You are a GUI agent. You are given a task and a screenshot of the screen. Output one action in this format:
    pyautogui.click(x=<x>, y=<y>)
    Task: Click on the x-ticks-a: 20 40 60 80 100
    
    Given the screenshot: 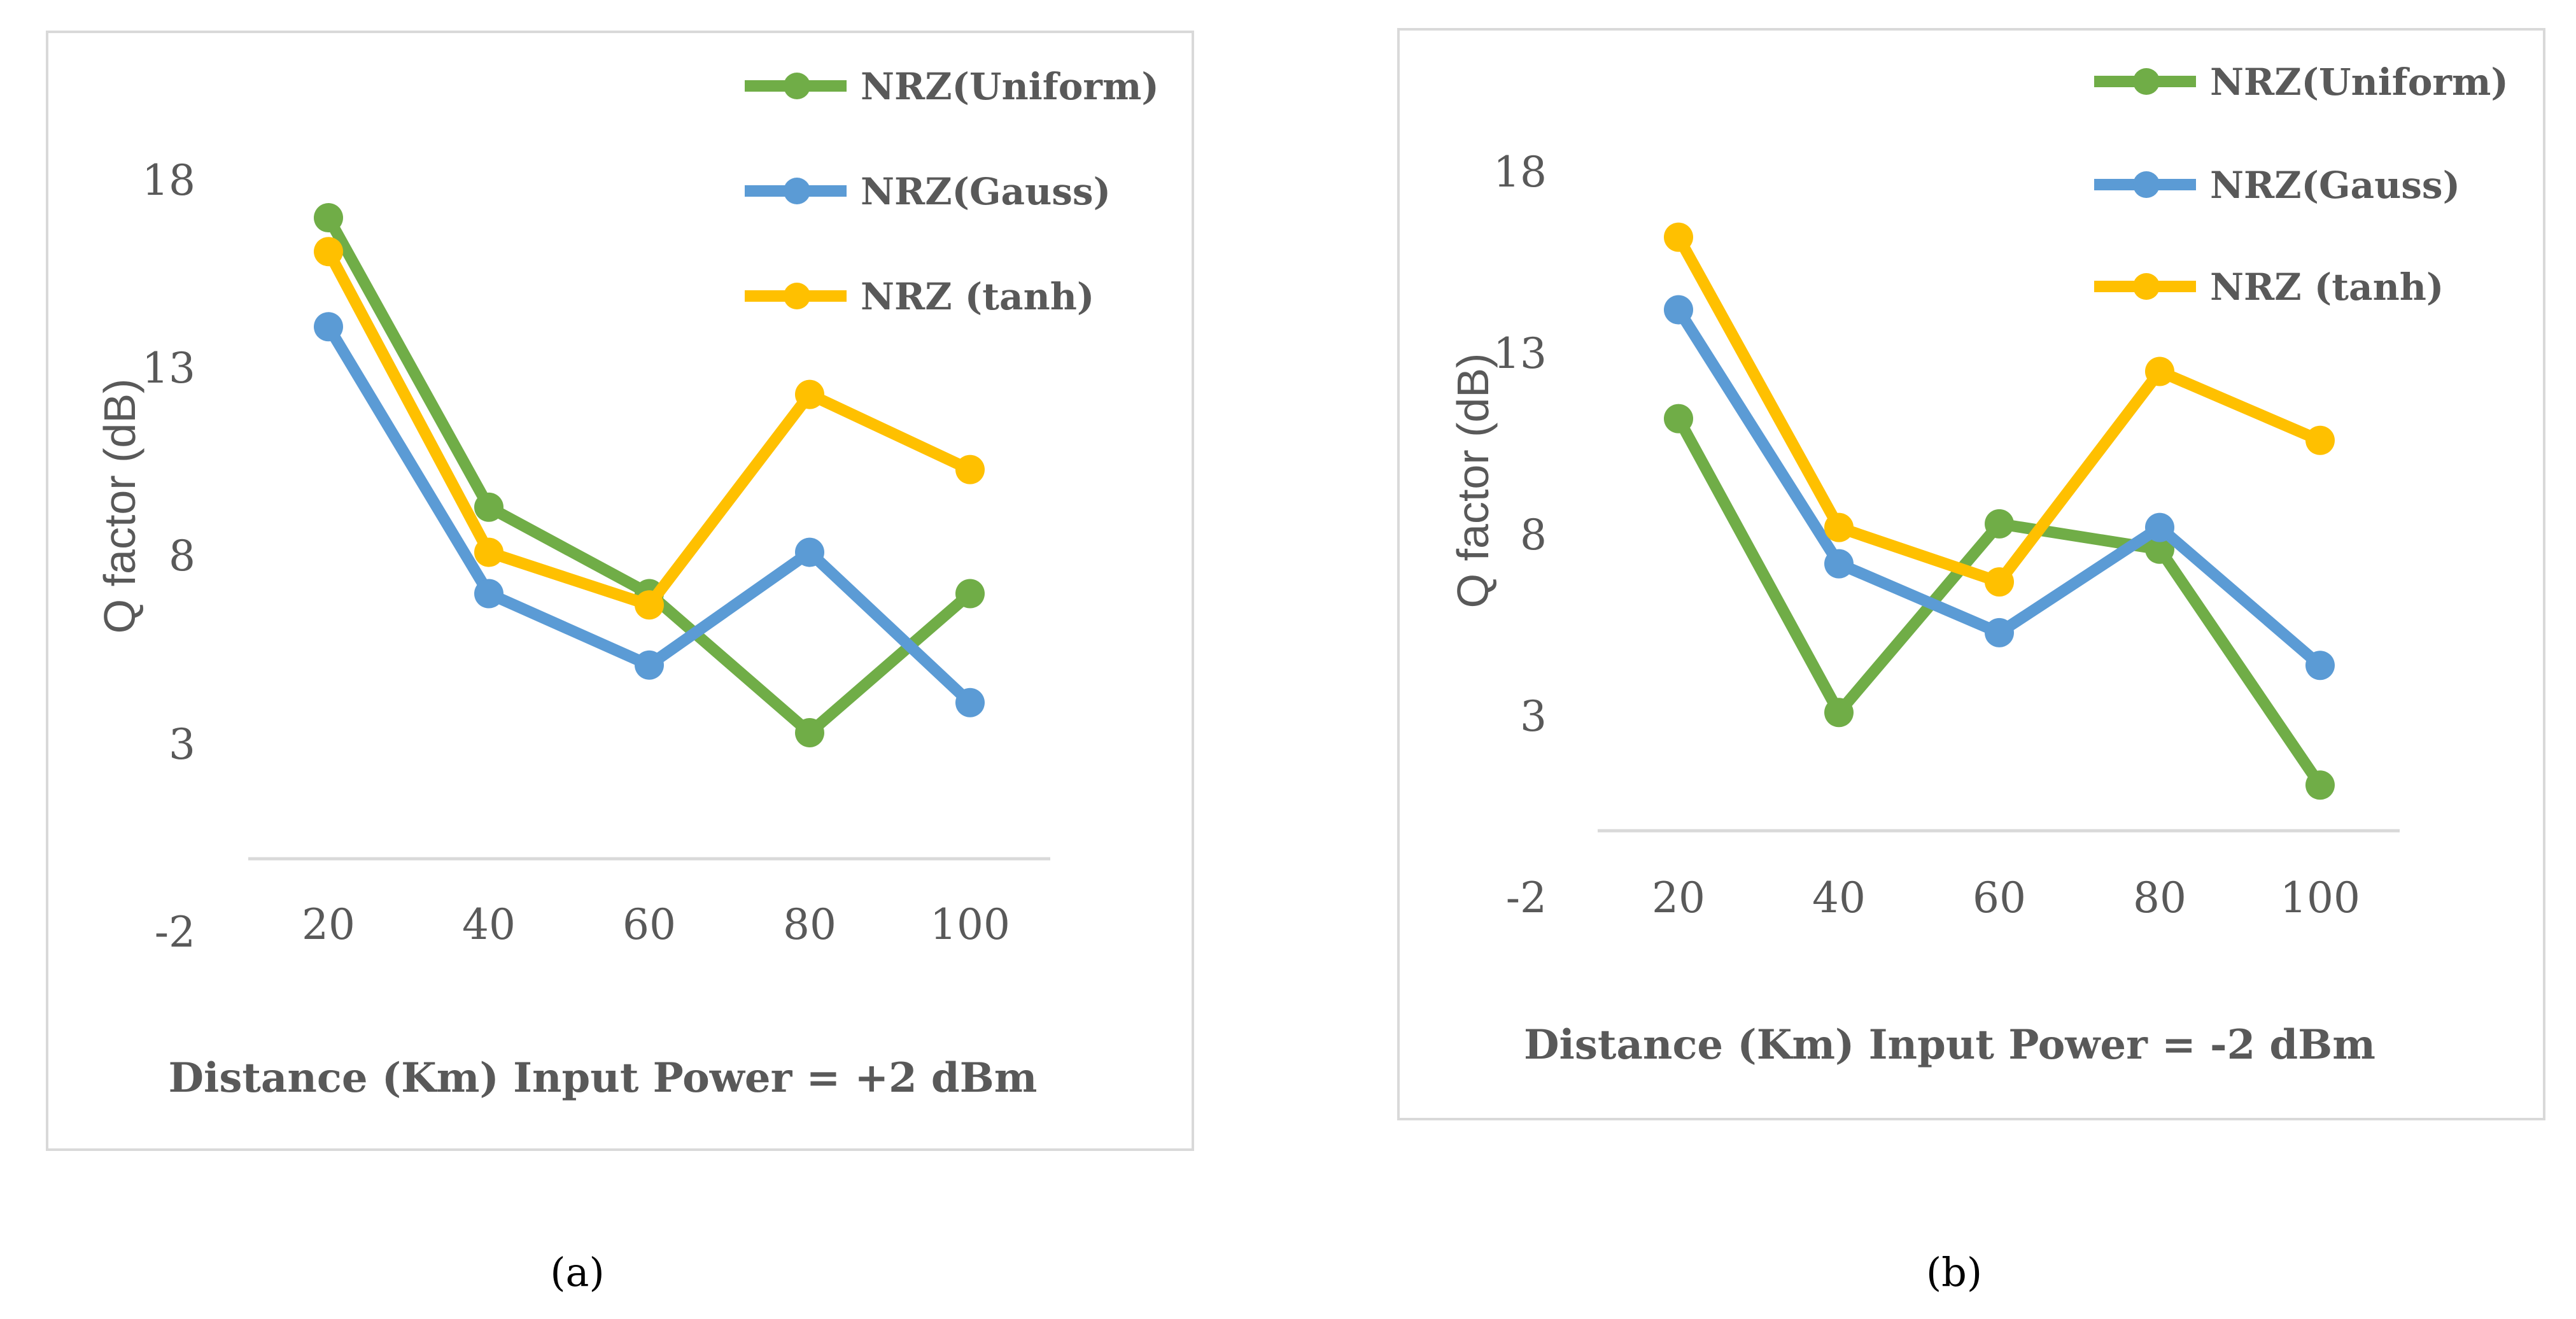 What is the action you would take?
    pyautogui.click(x=656, y=924)
    